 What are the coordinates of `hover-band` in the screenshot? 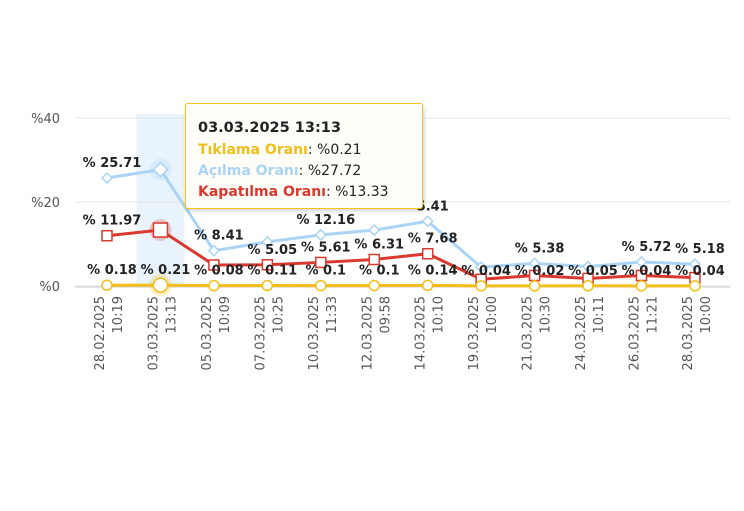 It's located at (160, 200).